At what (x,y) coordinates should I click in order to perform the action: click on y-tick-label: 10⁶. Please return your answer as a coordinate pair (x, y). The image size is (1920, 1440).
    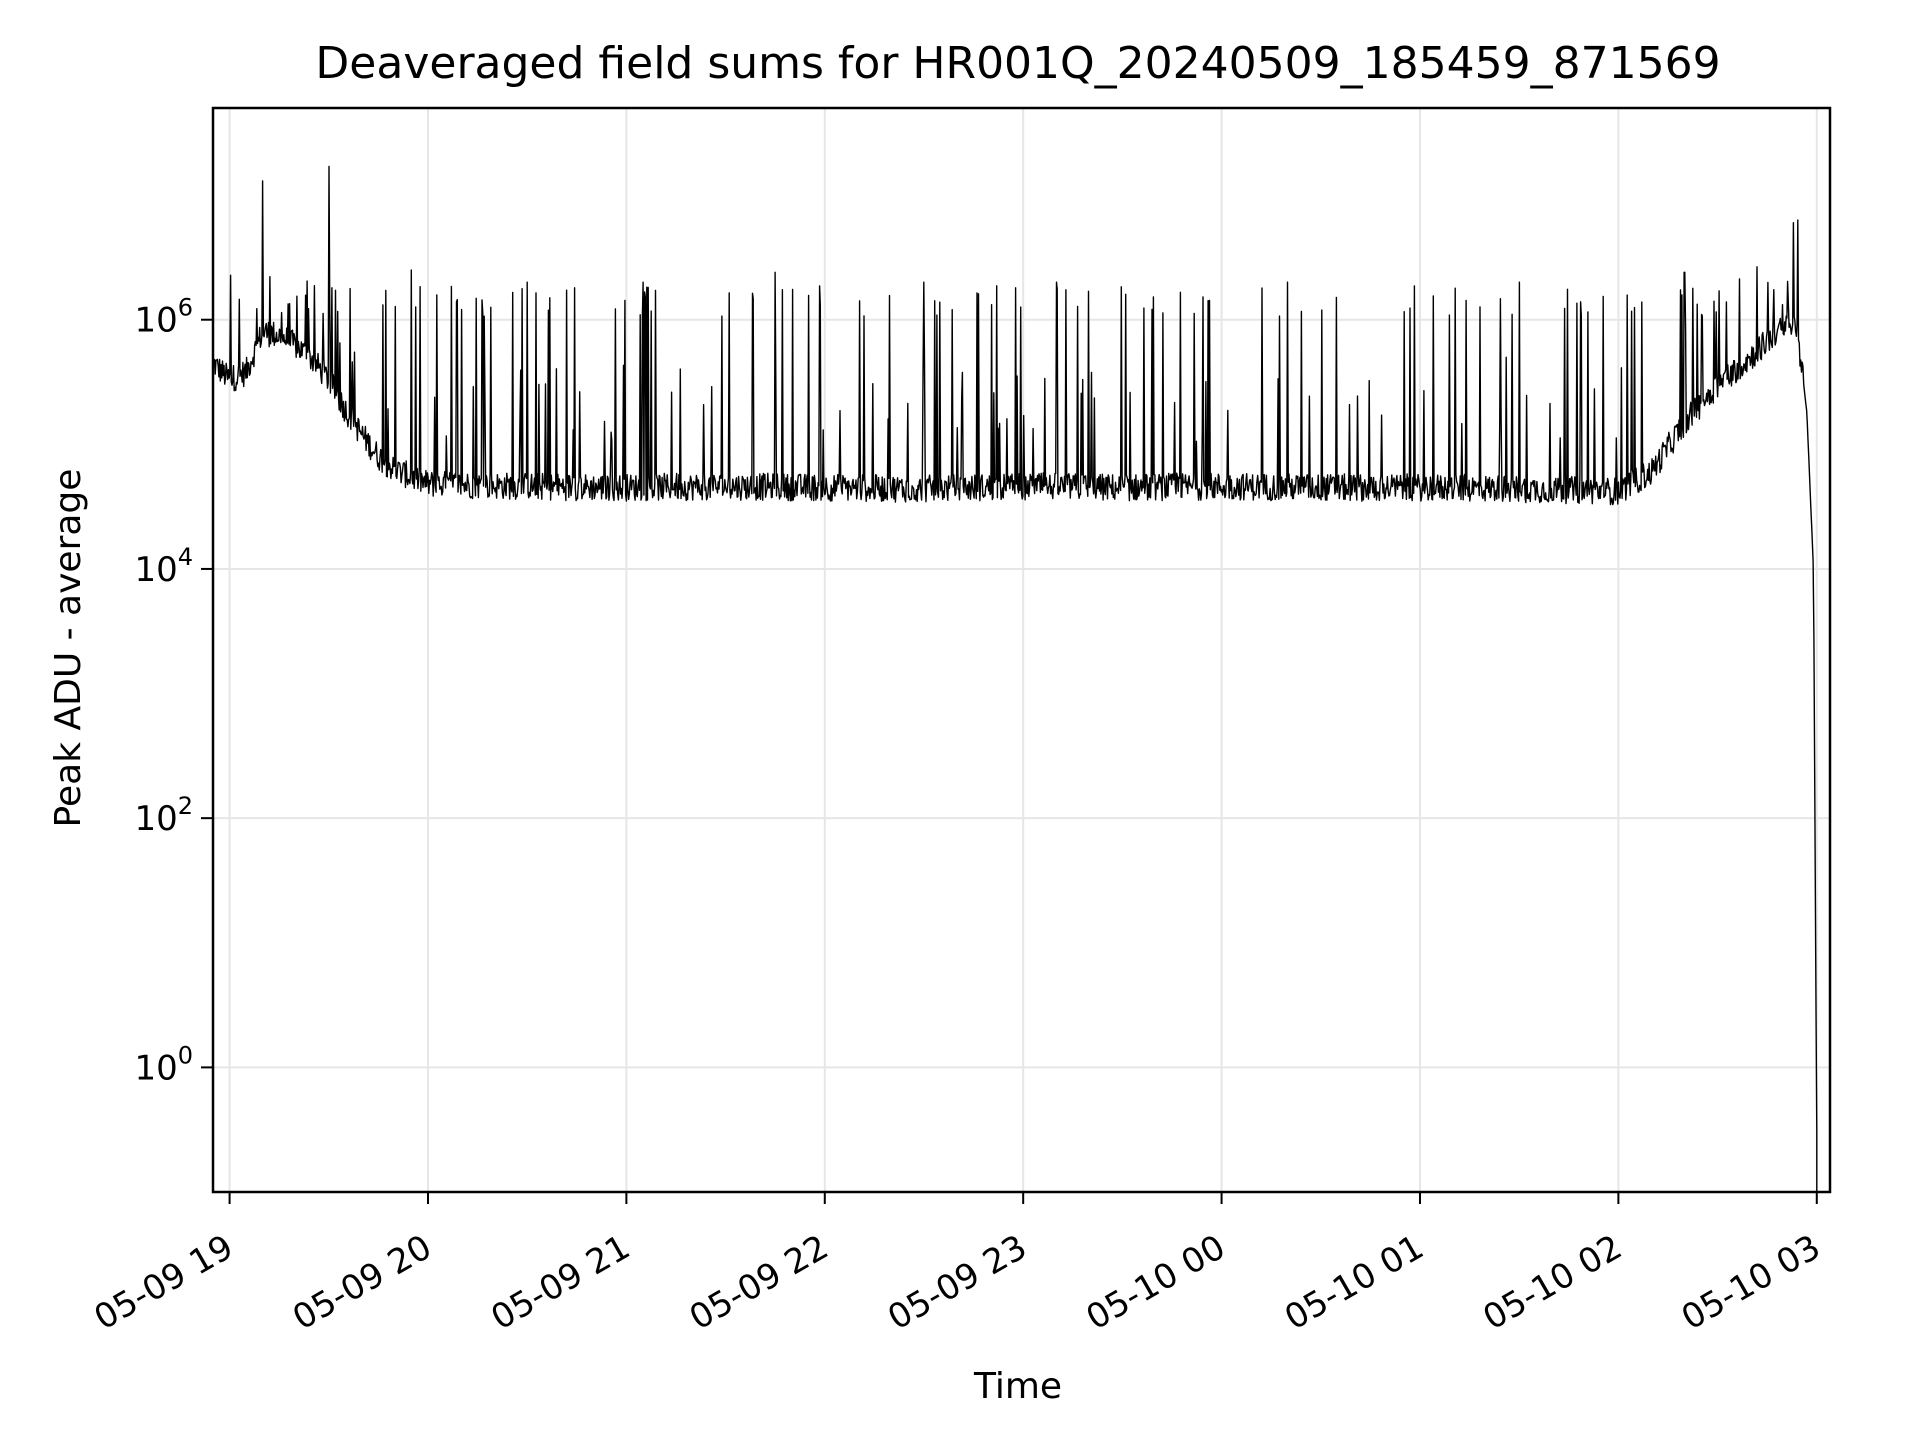
    Looking at the image, I should click on (163, 317).